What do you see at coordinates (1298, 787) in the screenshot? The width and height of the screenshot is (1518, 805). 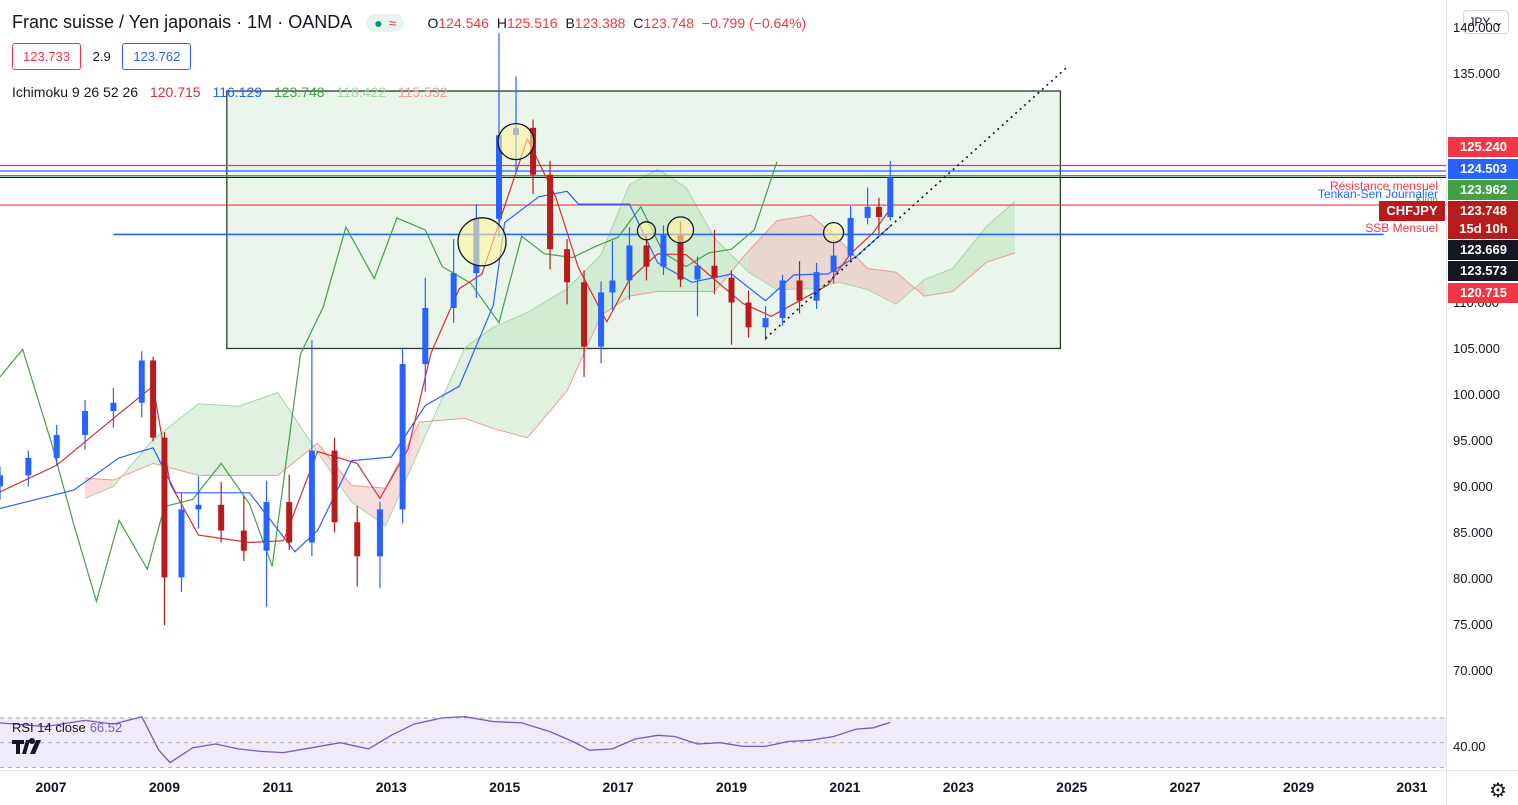 I see `time-tick-label: 2029` at bounding box center [1298, 787].